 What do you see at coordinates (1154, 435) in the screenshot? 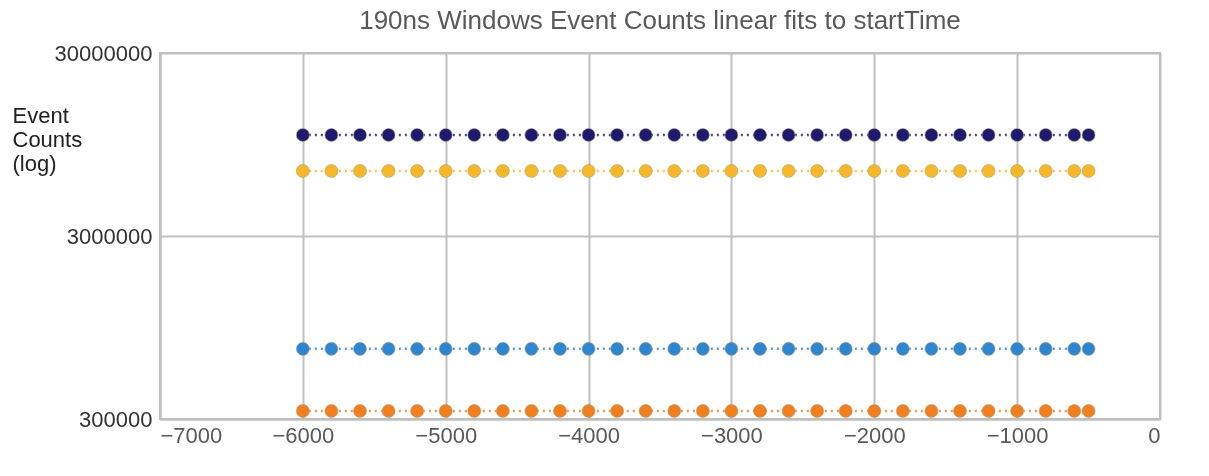
I see `x-tick-label: 0` at bounding box center [1154, 435].